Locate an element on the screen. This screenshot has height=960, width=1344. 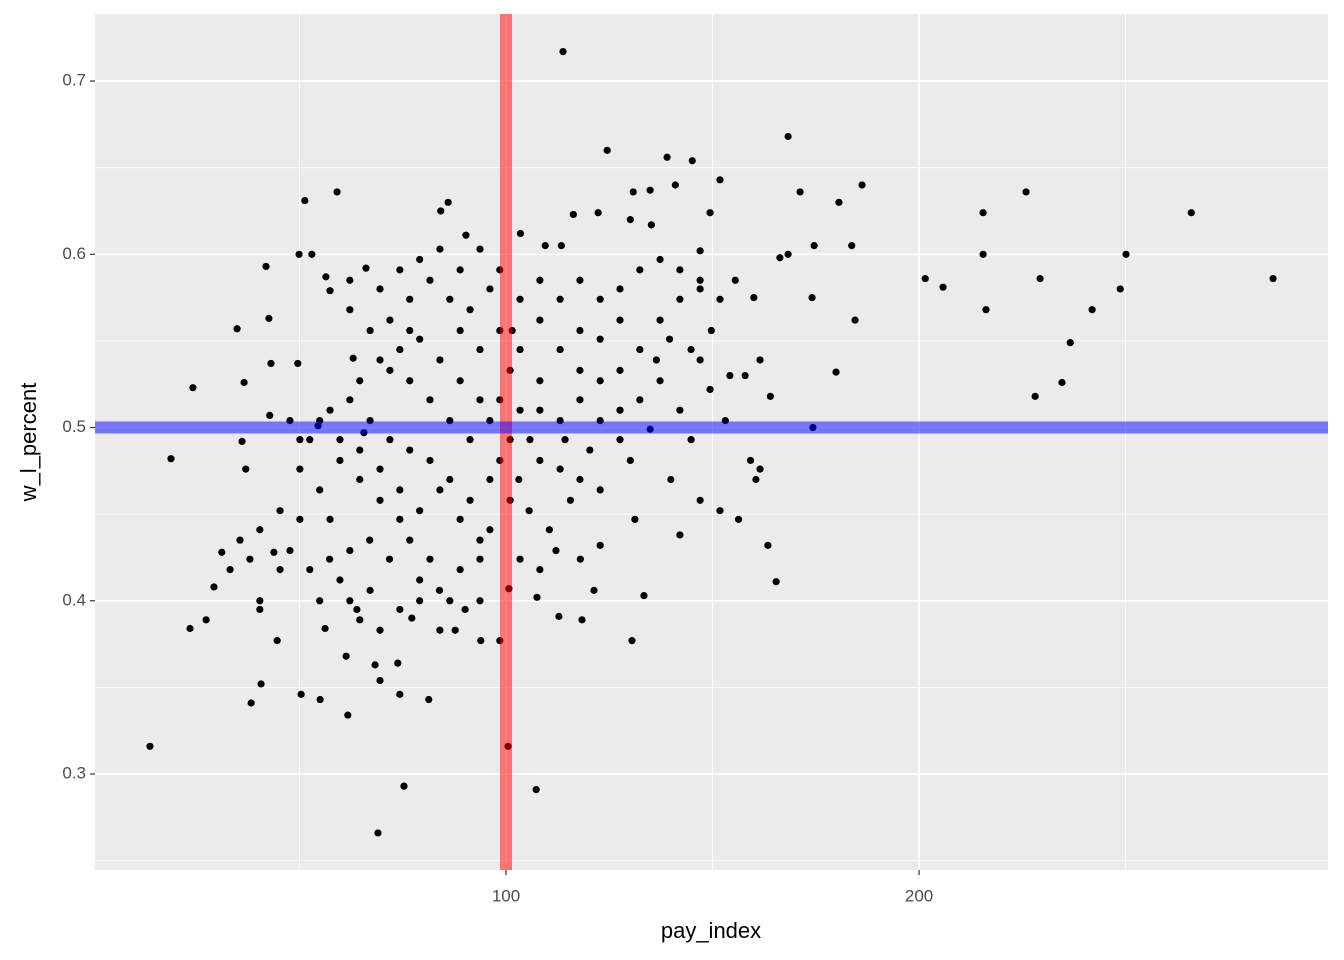
x-axis-title: pay_index is located at coordinates (711, 930).